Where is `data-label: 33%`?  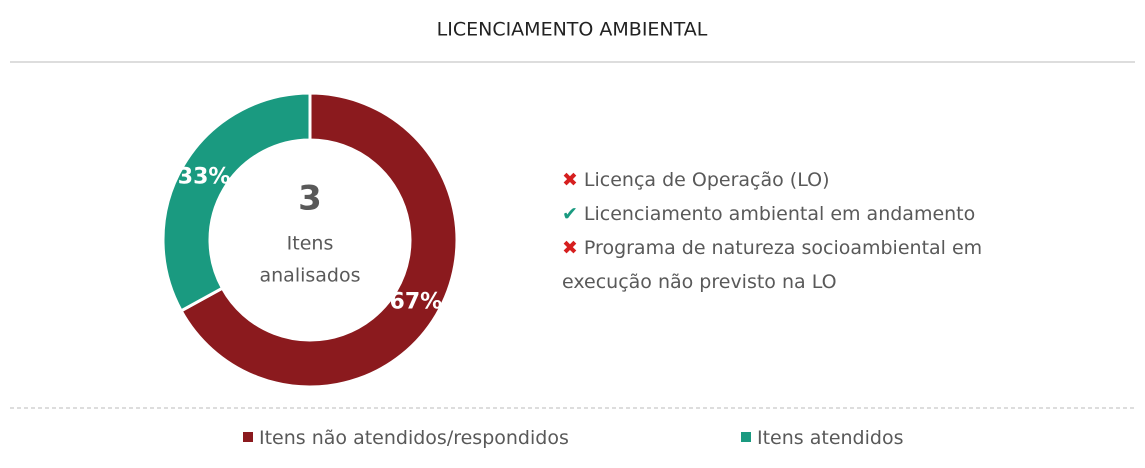 data-label: 33% is located at coordinates (204, 176).